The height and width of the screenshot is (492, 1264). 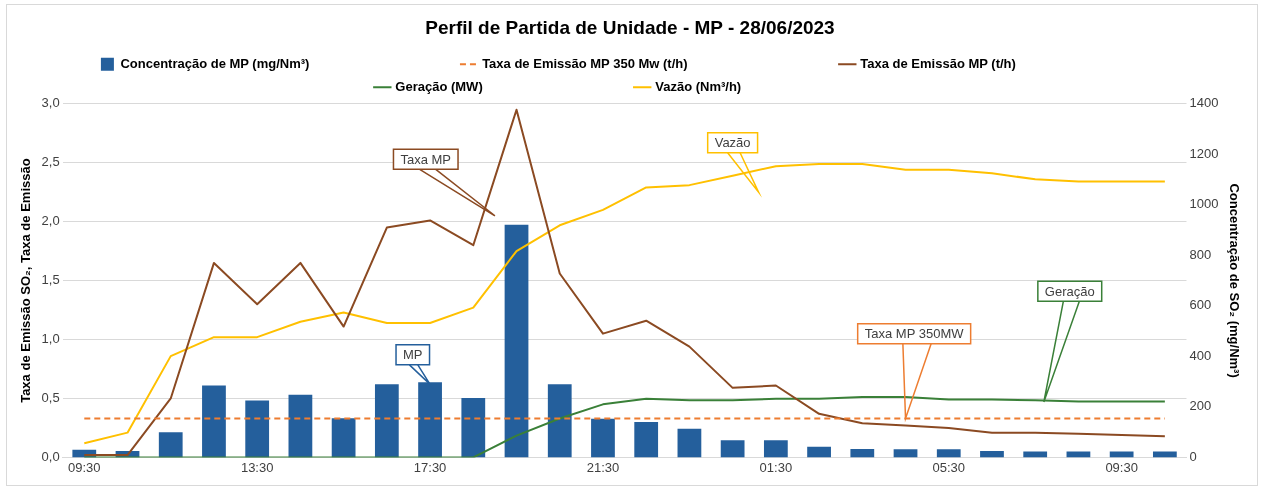 What do you see at coordinates (286, 63) in the screenshot?
I see `legend-label: Concentração de MP (mg/Nm³)` at bounding box center [286, 63].